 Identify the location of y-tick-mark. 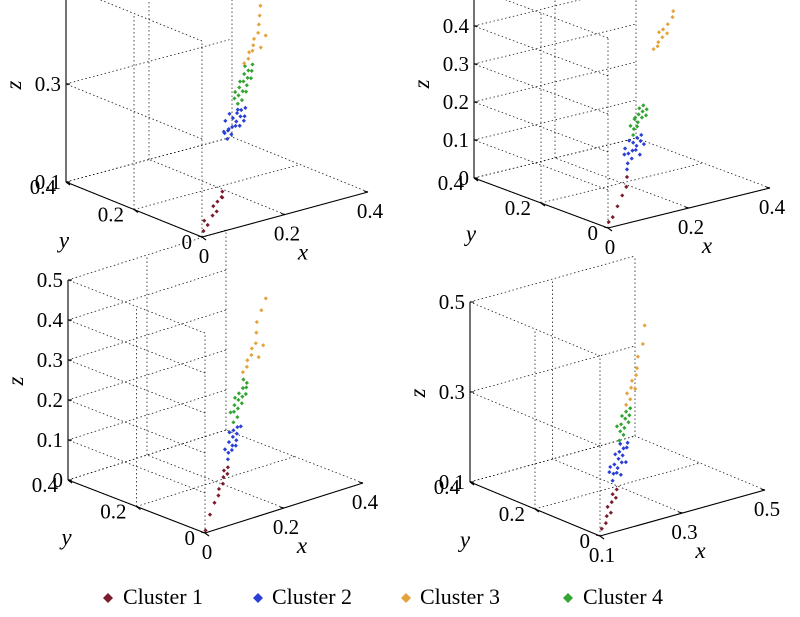
(136, 211).